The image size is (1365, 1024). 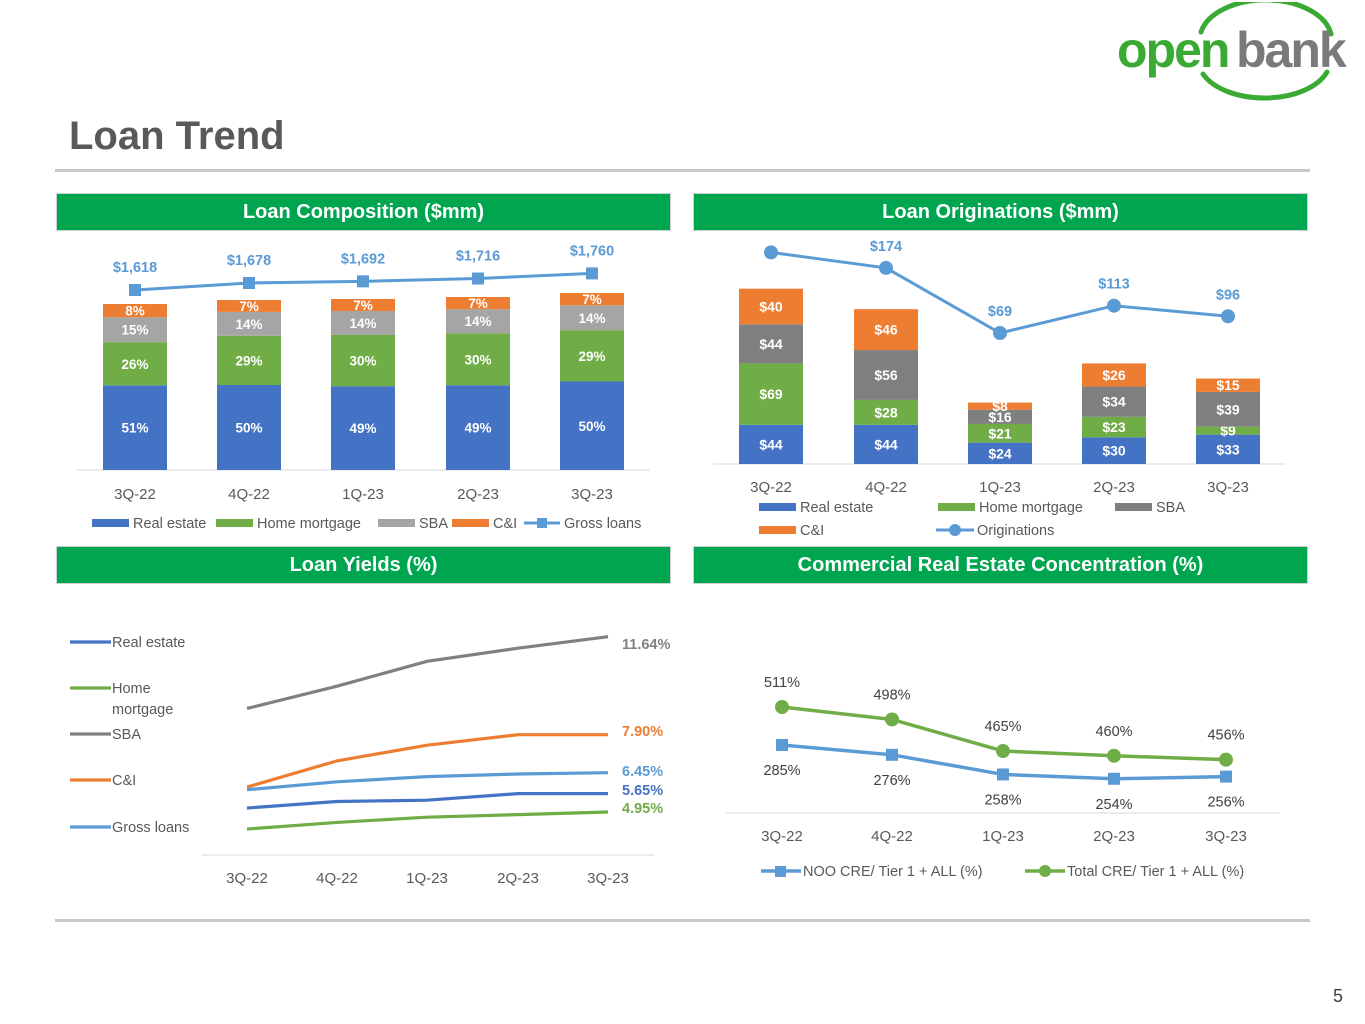 I want to click on yields-end-label-home-mortgage: 4.95%, so click(x=642, y=809).